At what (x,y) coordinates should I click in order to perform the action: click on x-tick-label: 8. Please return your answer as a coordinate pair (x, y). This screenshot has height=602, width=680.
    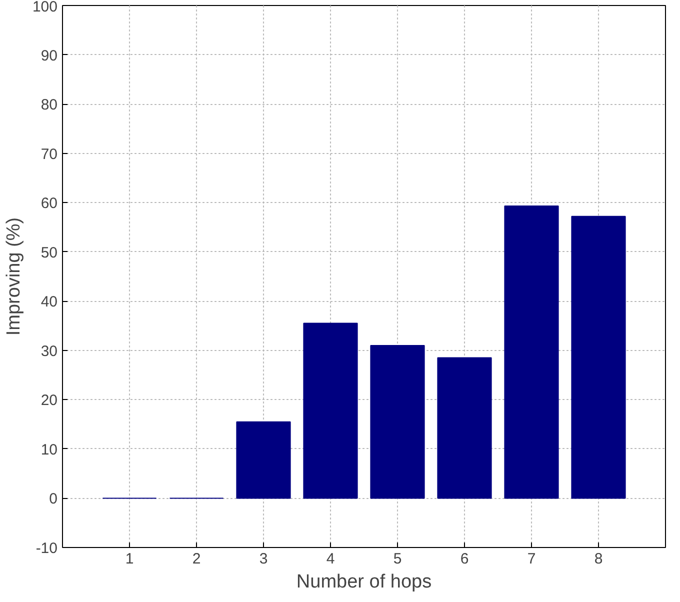
    Looking at the image, I should click on (598, 559).